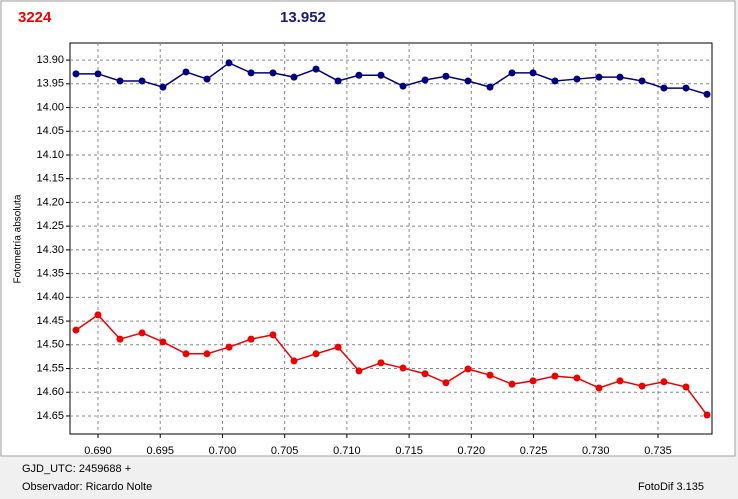 This screenshot has width=738, height=499. I want to click on header-left: 3224, so click(35, 17).